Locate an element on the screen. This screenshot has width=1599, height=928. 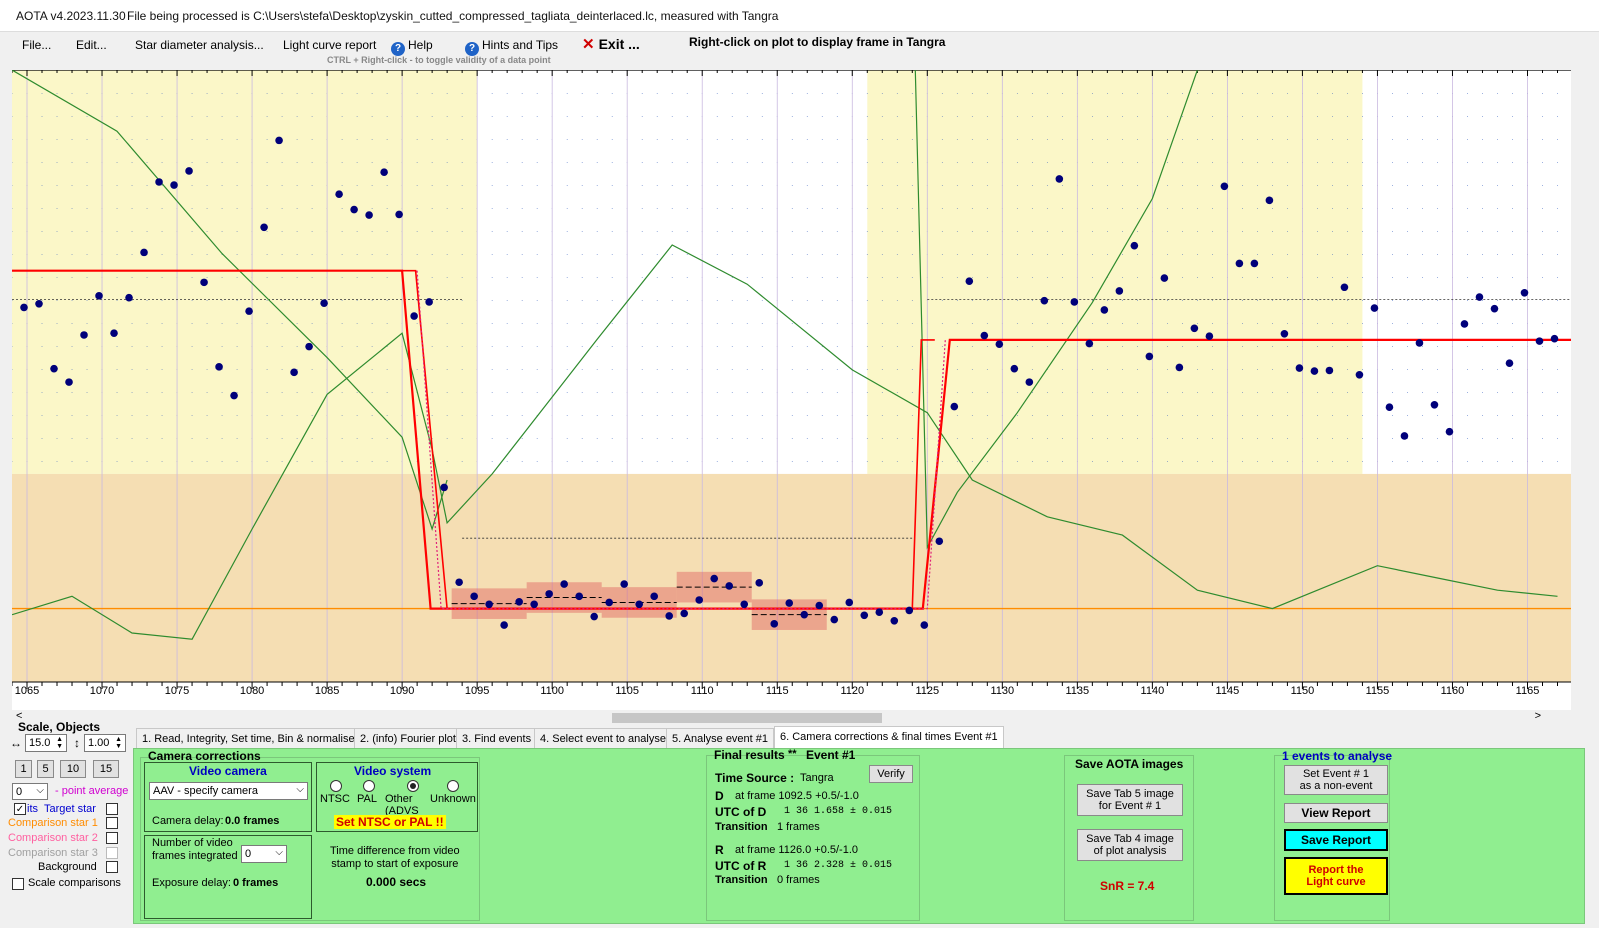
point-average-value: 0 is located at coordinates (19, 792).